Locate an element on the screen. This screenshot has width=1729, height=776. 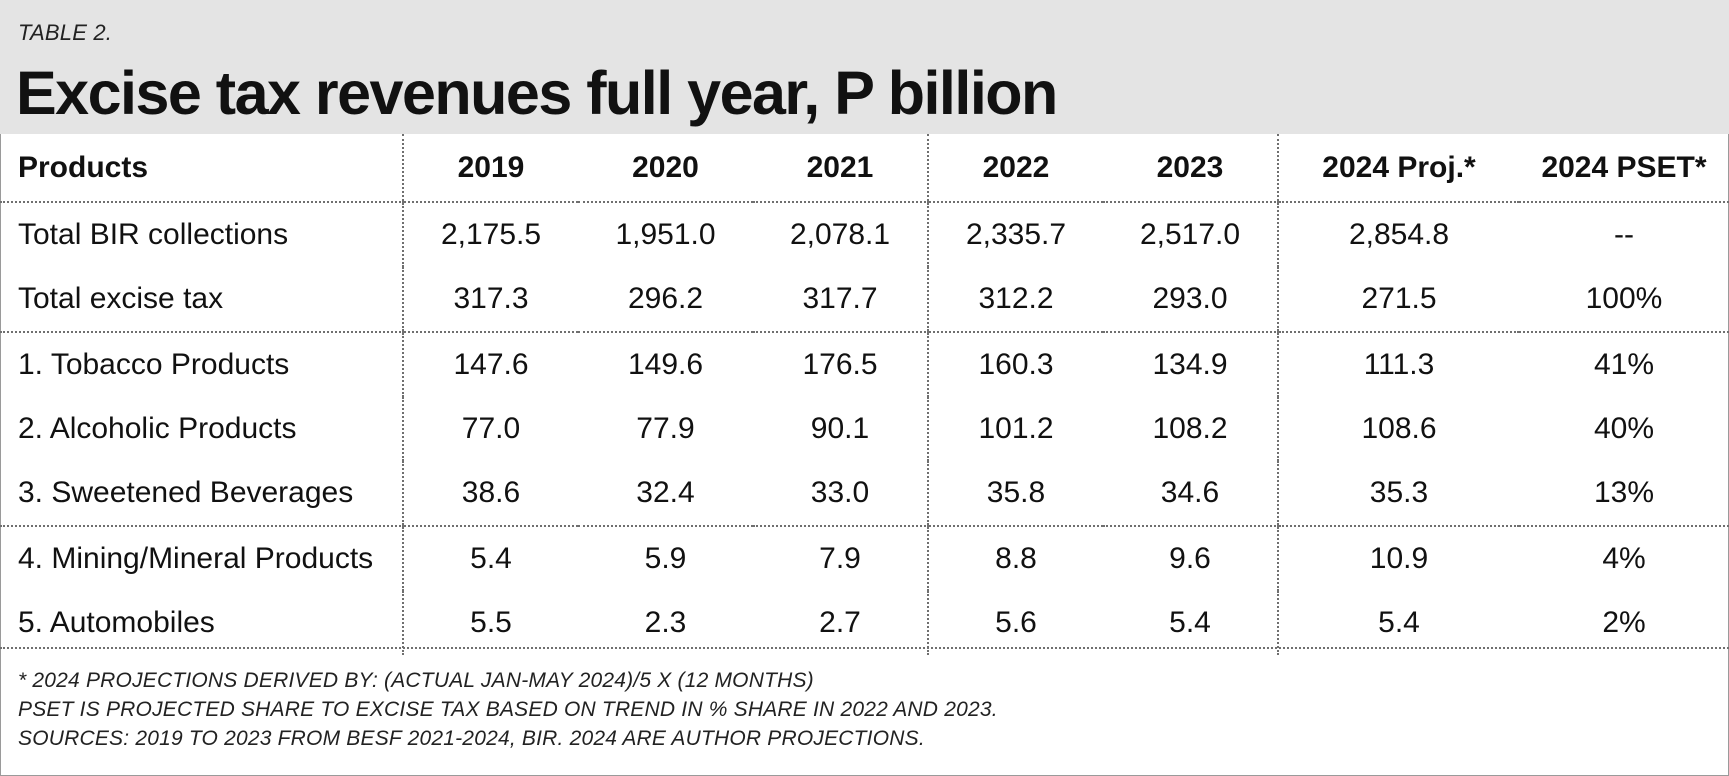
cell-2022: 2,335.7 is located at coordinates (1015, 234).